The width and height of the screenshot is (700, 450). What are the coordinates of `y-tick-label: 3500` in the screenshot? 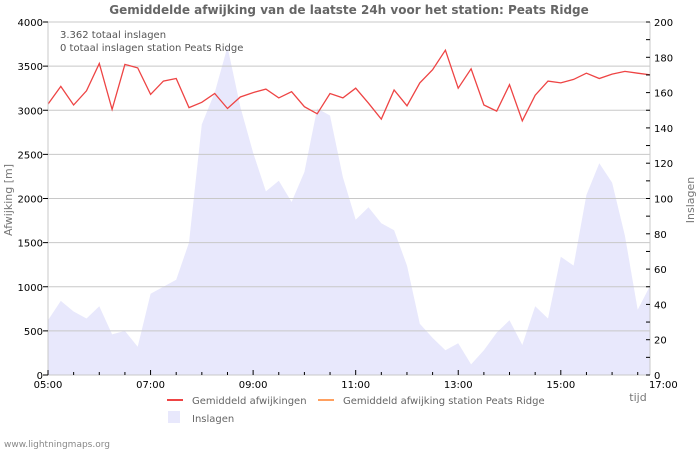 It's located at (30, 67).